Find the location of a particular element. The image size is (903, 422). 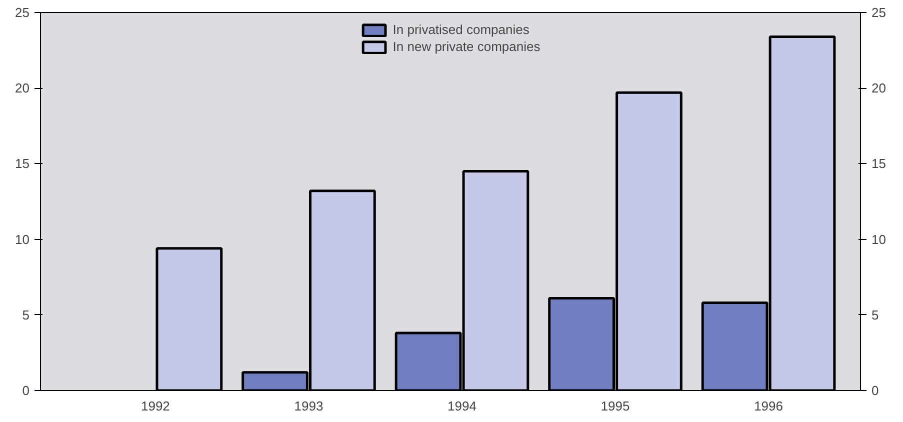

y2-tick-label: 15 is located at coordinates (879, 164).